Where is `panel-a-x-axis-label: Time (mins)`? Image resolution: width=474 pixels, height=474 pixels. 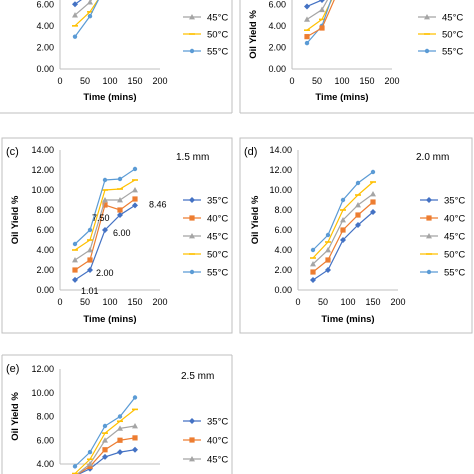
panel-a-x-axis-label: Time (mins) is located at coordinates (109, 97).